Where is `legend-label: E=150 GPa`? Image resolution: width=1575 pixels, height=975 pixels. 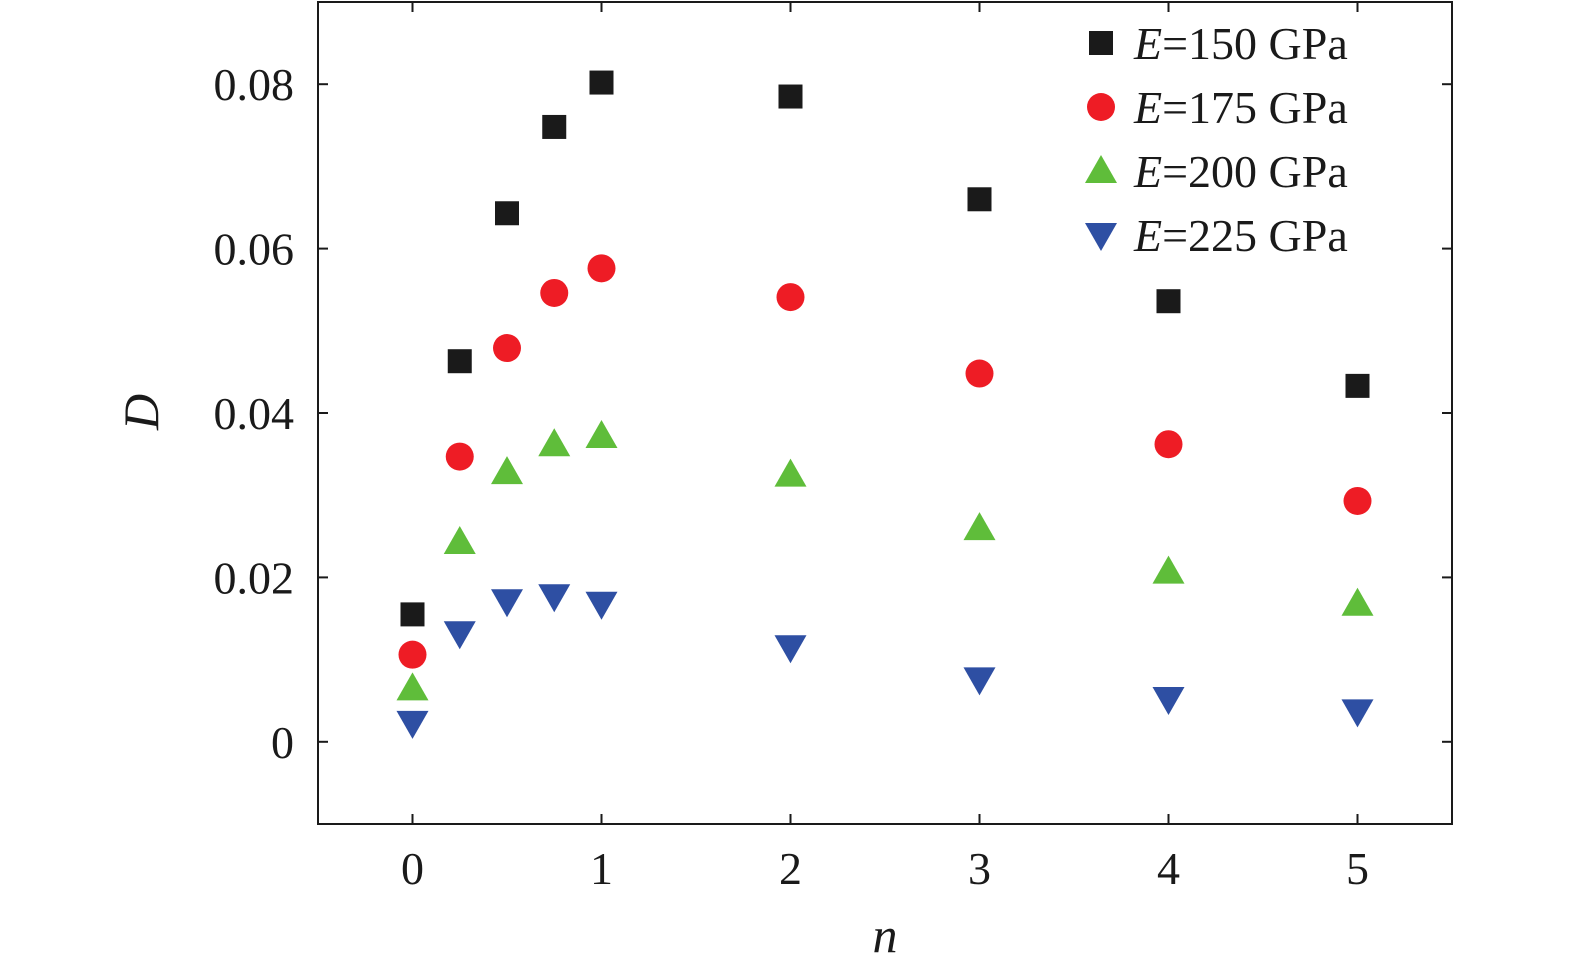
legend-label: E=150 GPa is located at coordinates (1240, 43).